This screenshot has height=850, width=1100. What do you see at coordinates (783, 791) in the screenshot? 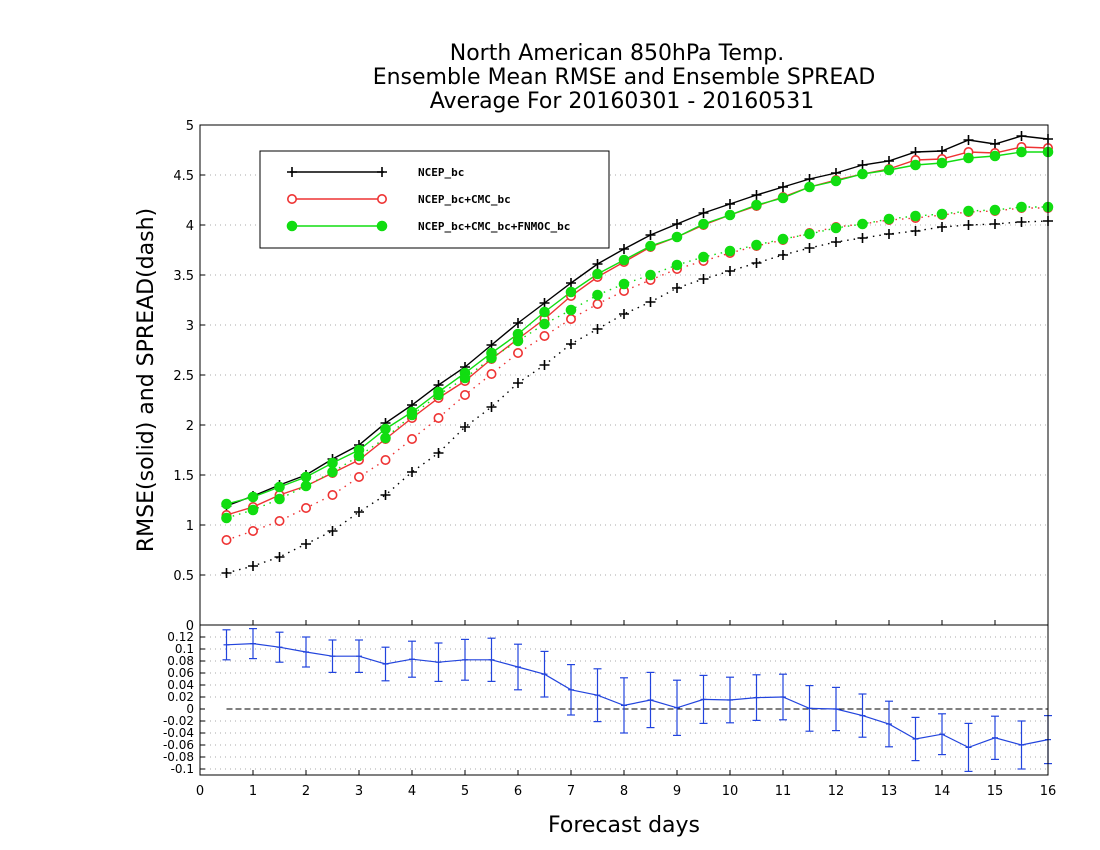
I see `x-tick-label: 11` at bounding box center [783, 791].